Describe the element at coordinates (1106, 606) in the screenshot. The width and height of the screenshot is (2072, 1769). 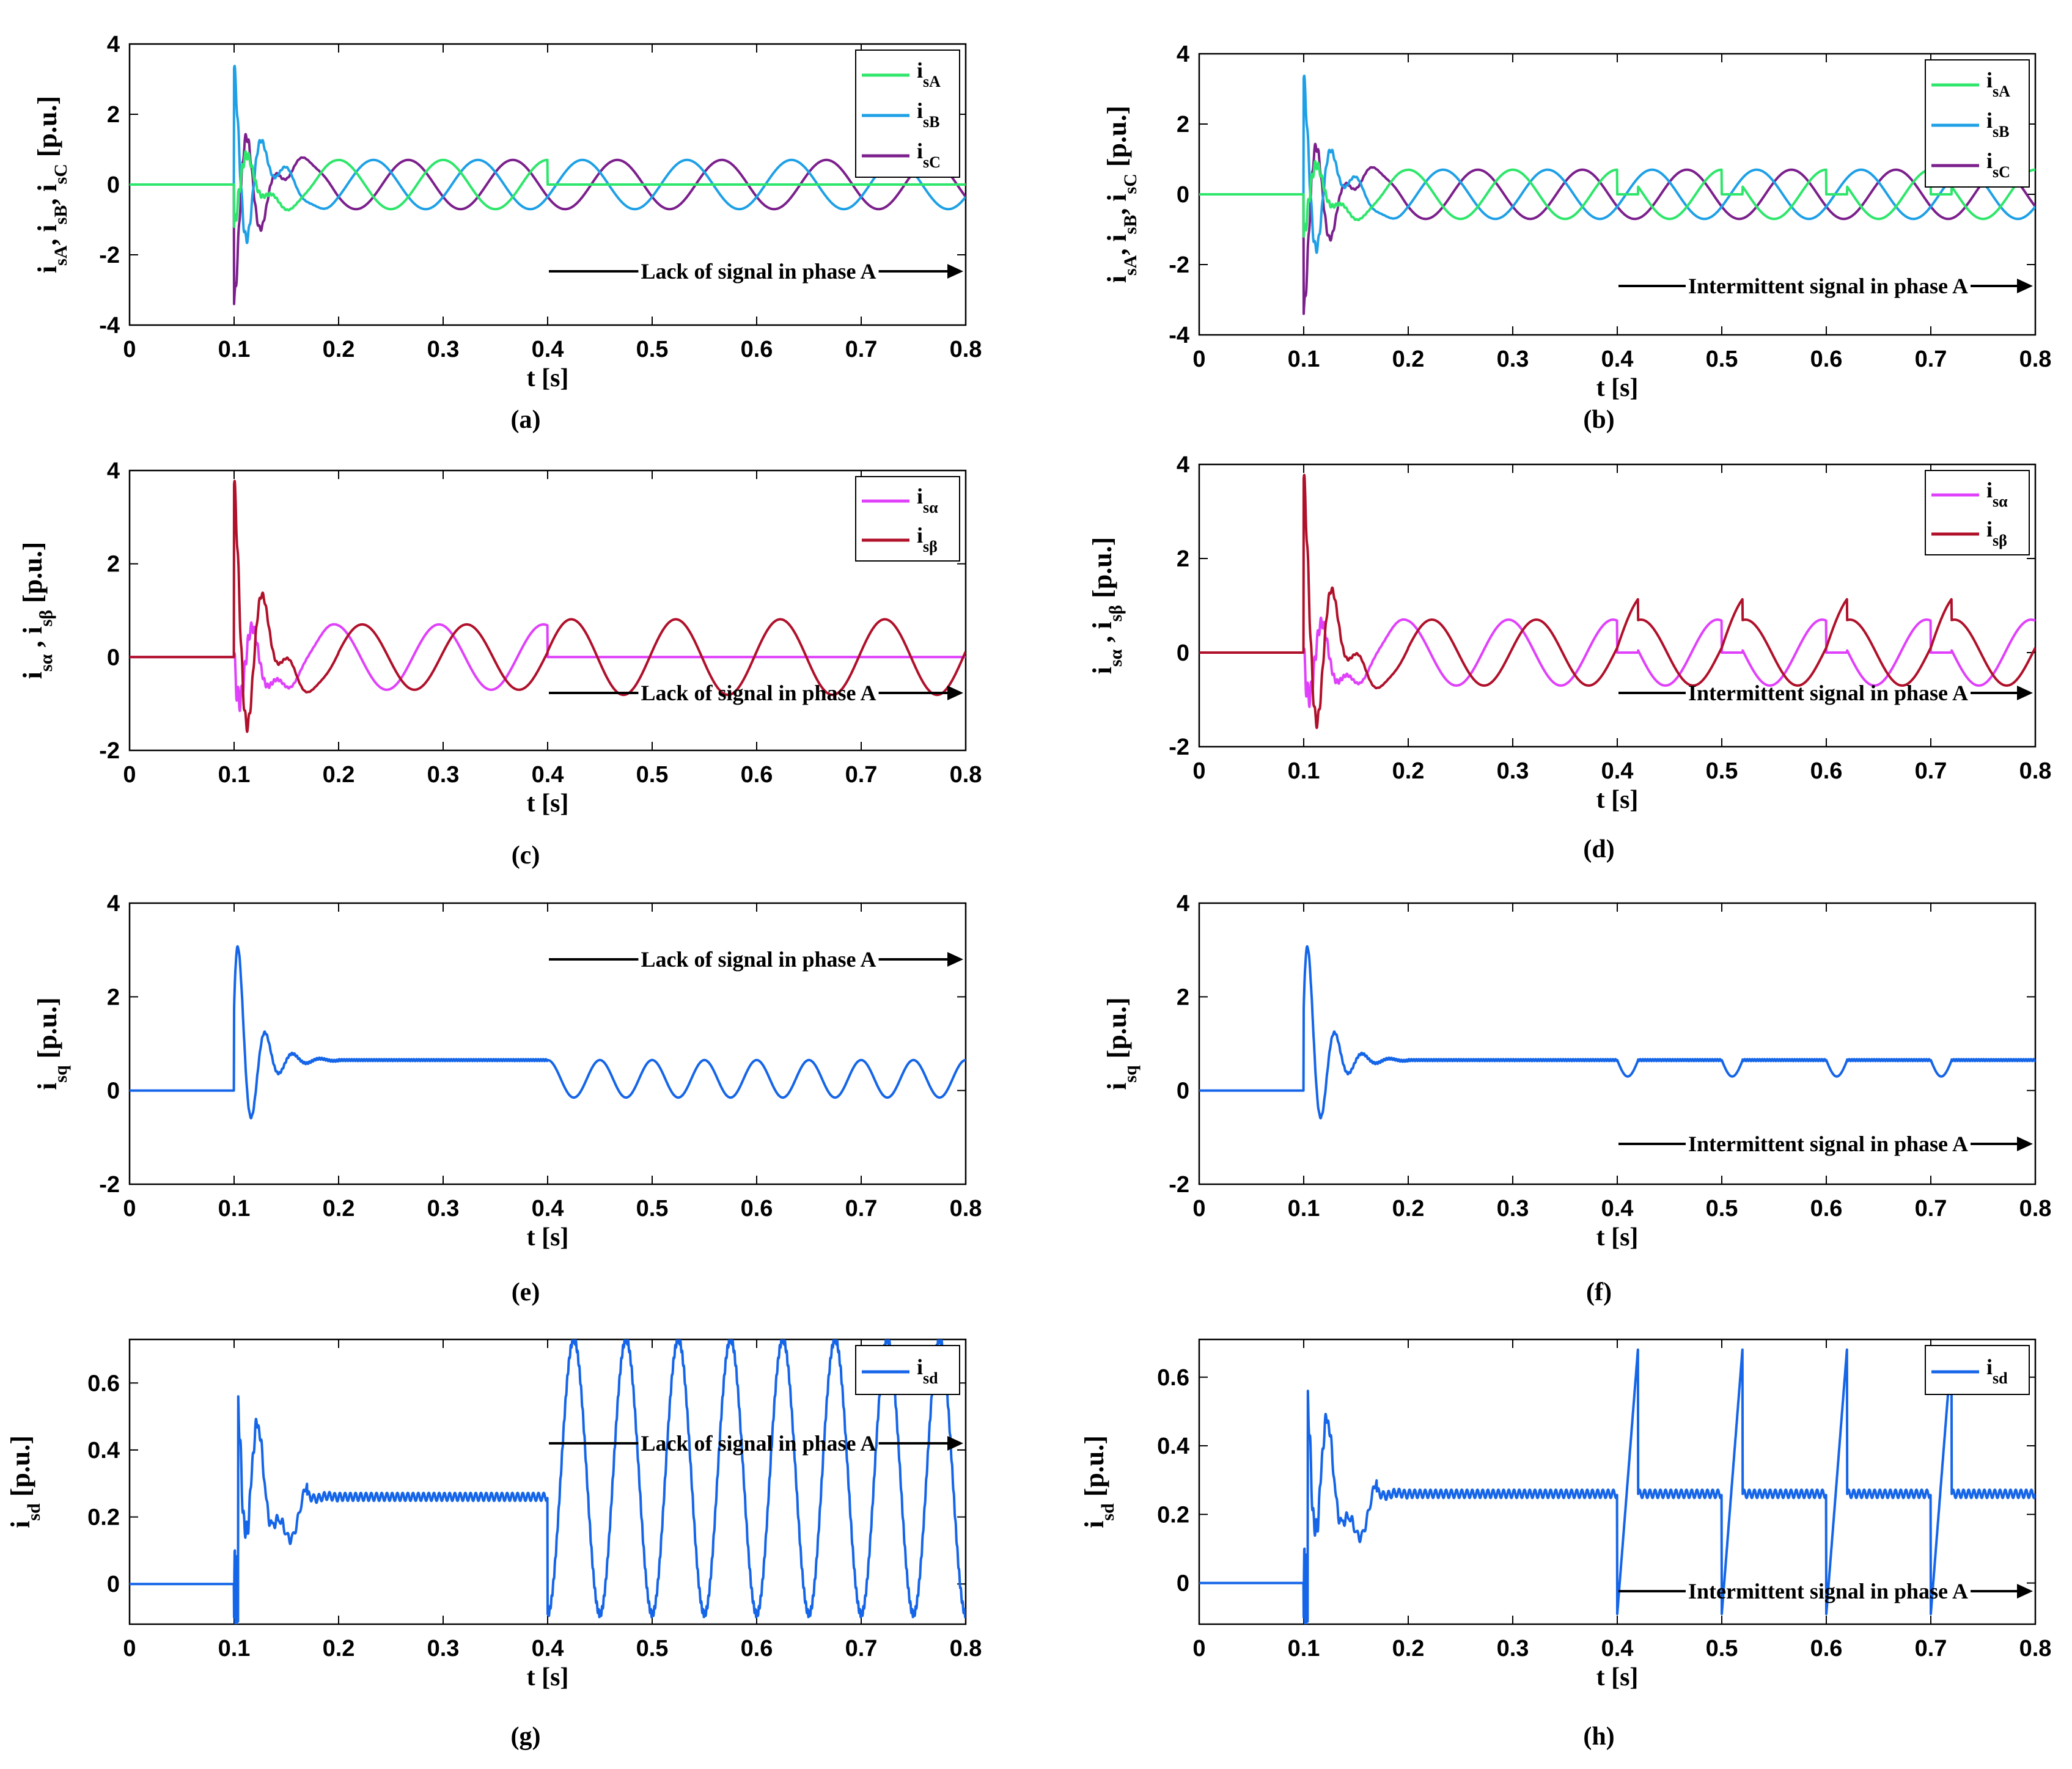
I see `y-axis-label: isα , isβ [p.u.]` at that location.